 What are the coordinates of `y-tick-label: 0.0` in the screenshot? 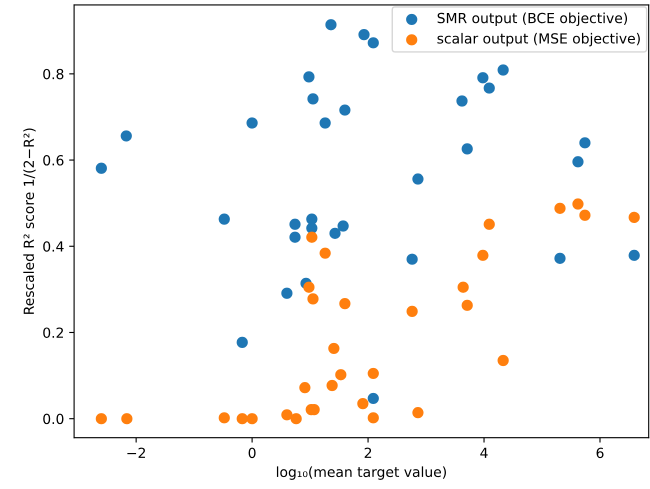 It's located at (53, 419).